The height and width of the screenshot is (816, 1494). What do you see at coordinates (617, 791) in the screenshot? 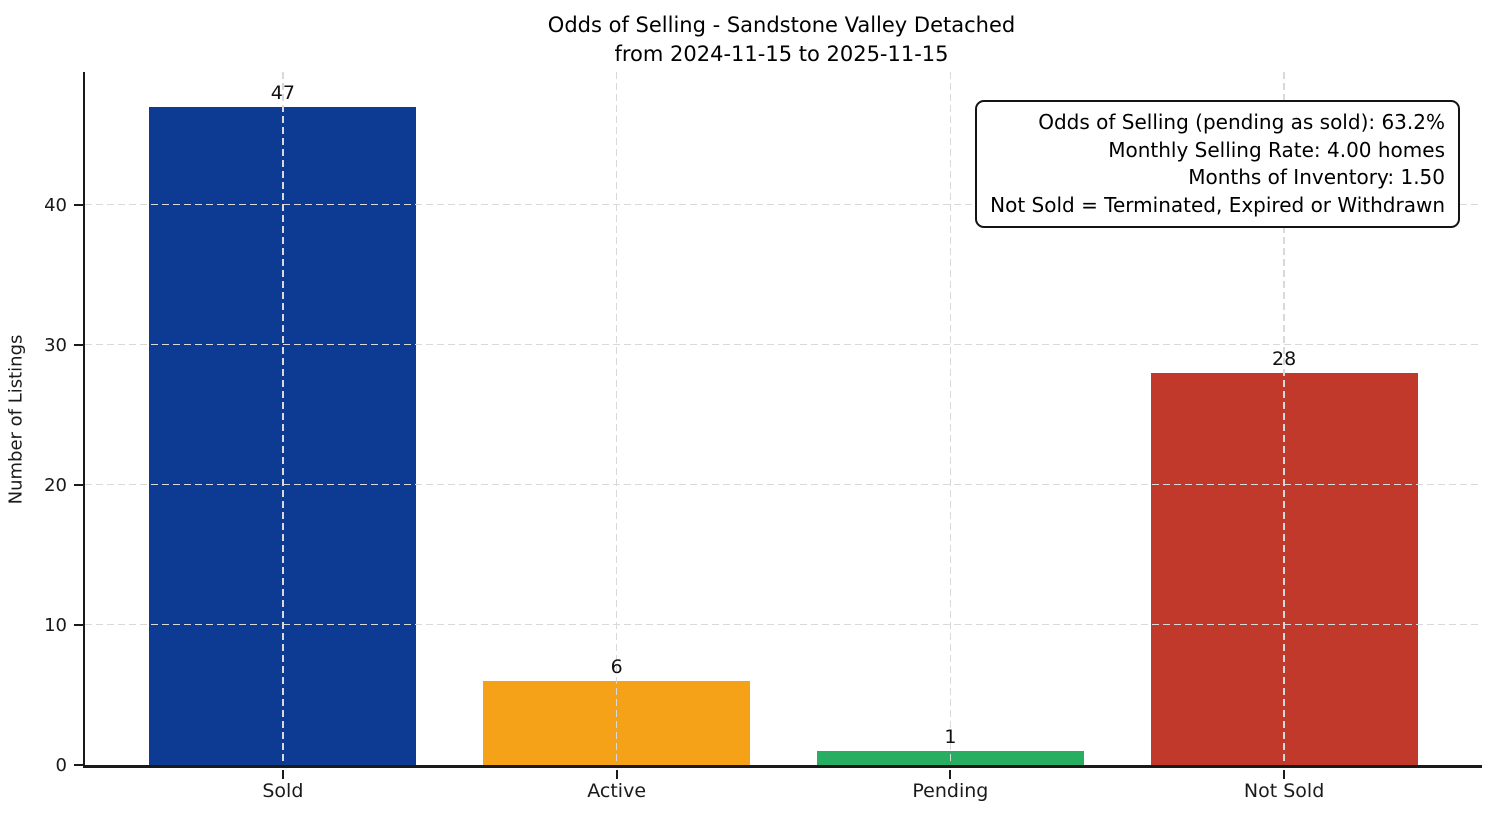
I see `x-tick-label: Active` at bounding box center [617, 791].